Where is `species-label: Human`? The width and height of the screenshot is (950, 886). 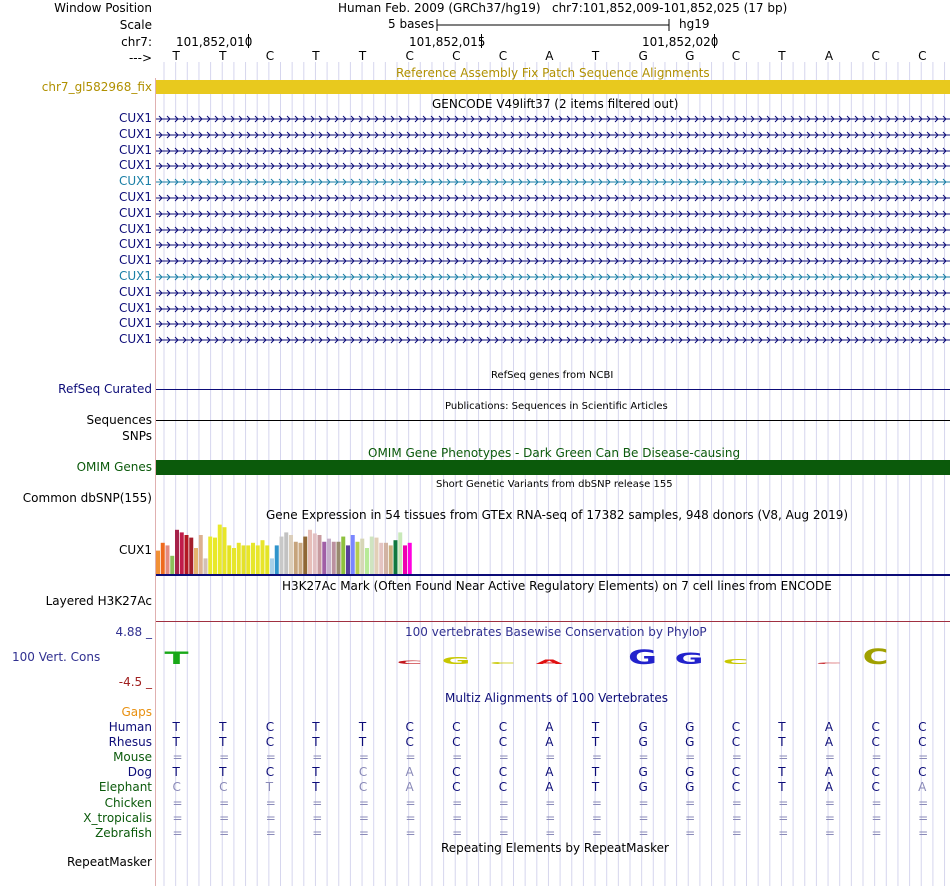
species-label: Human is located at coordinates (130, 727).